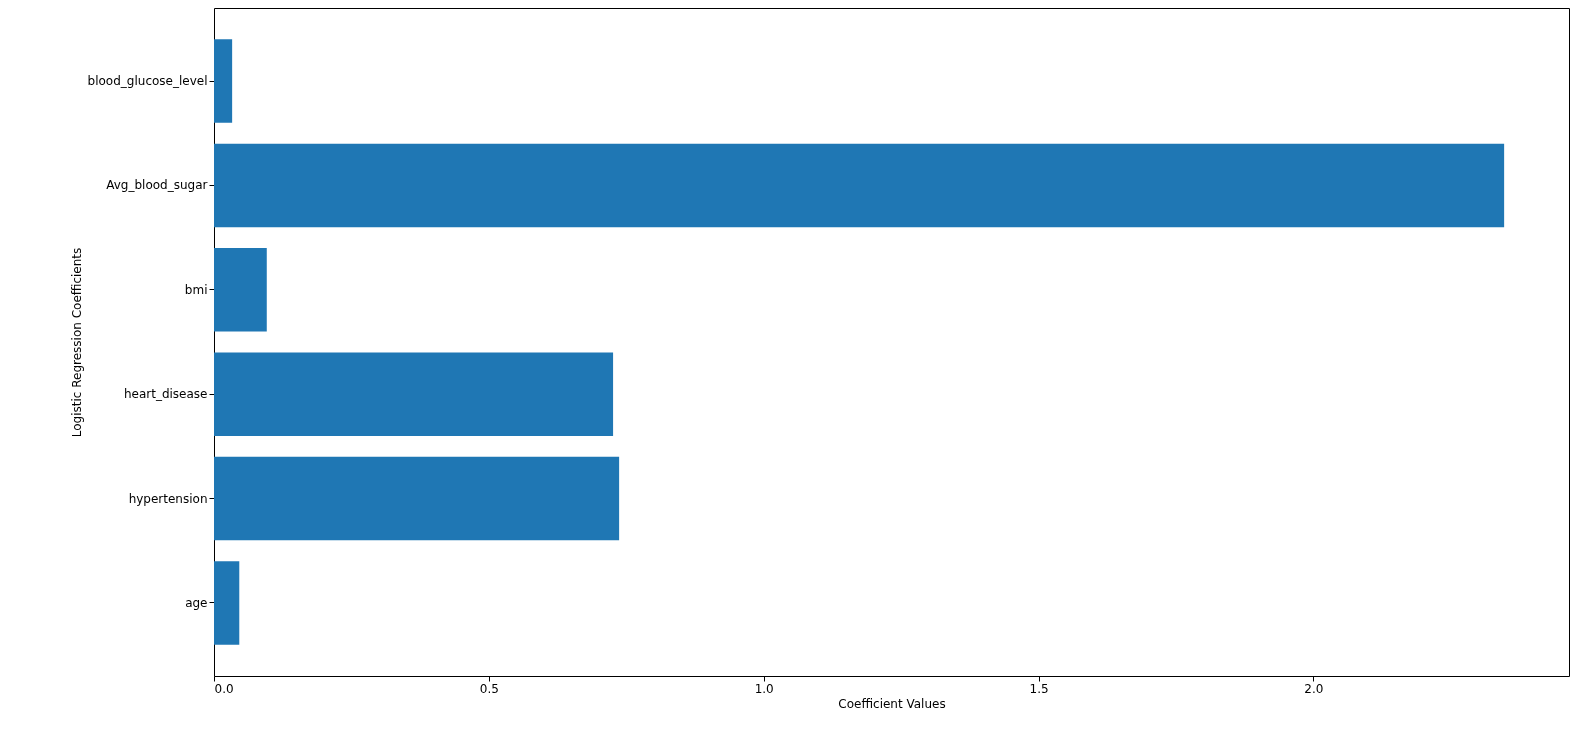 This screenshot has width=1584, height=740. Describe the element at coordinates (892, 703) in the screenshot. I see `x-axis-title: Coefficient Values` at that location.